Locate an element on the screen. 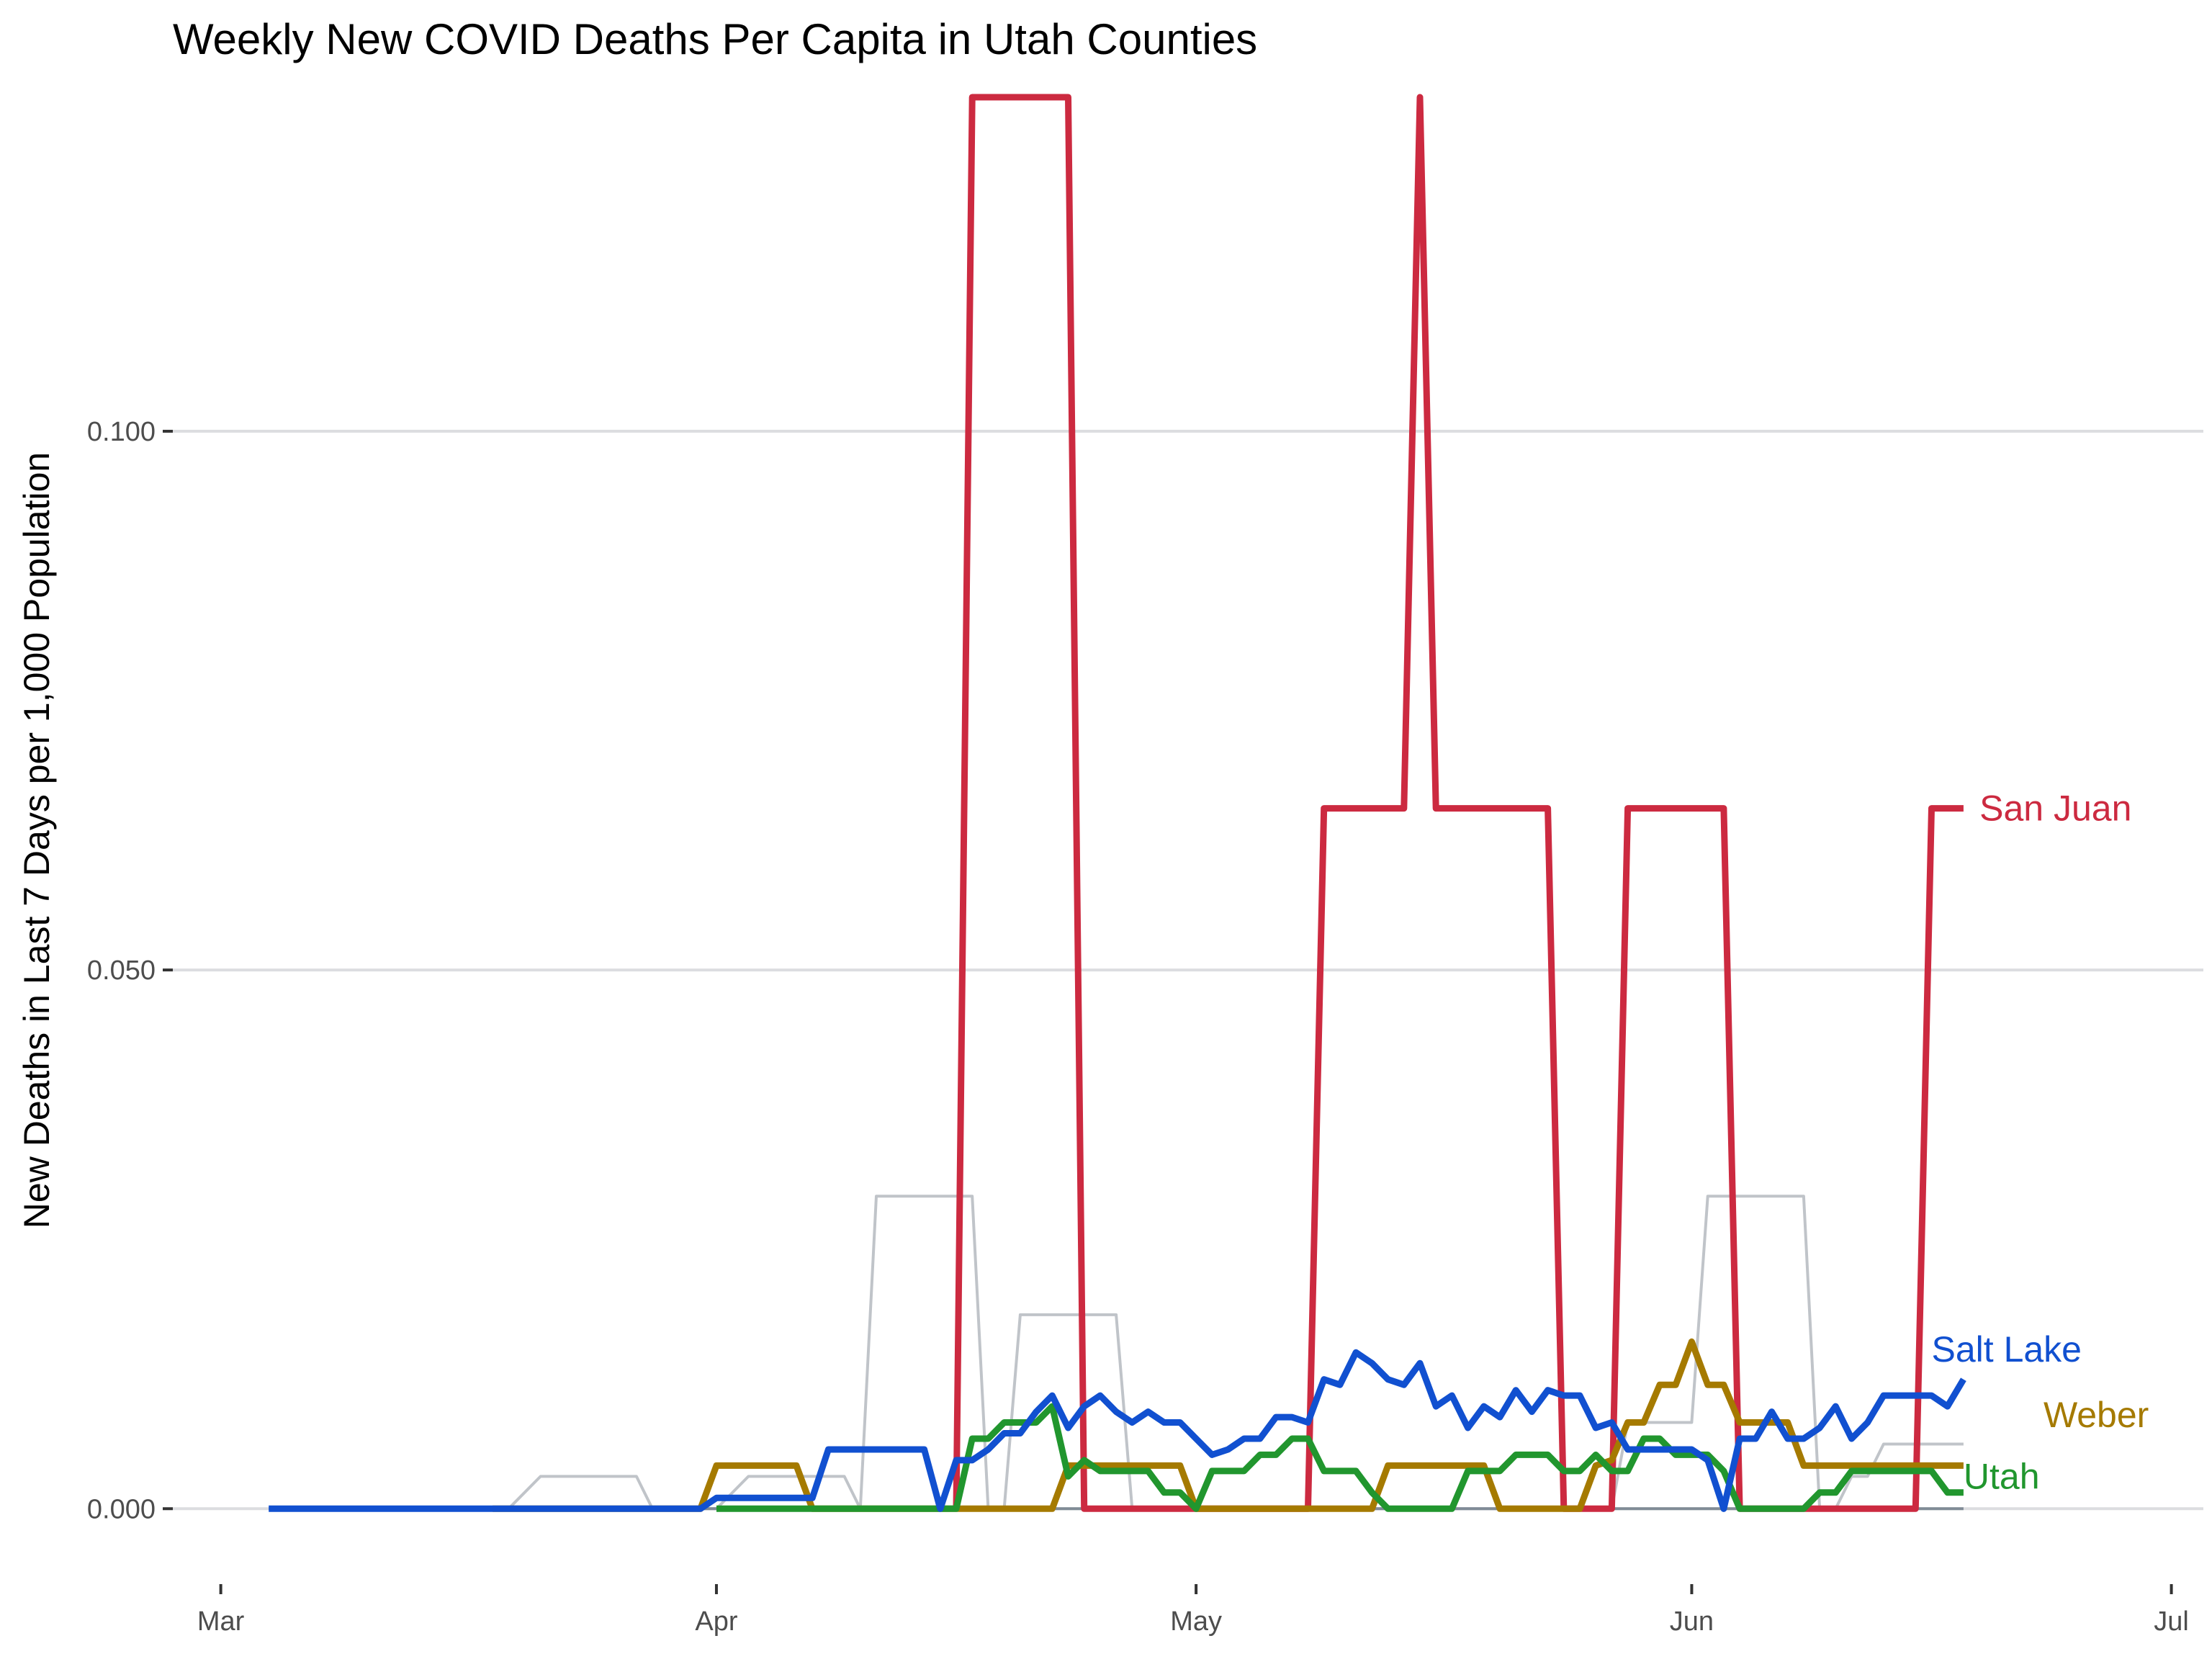  y-tick-label: 0.100 is located at coordinates (121, 432).